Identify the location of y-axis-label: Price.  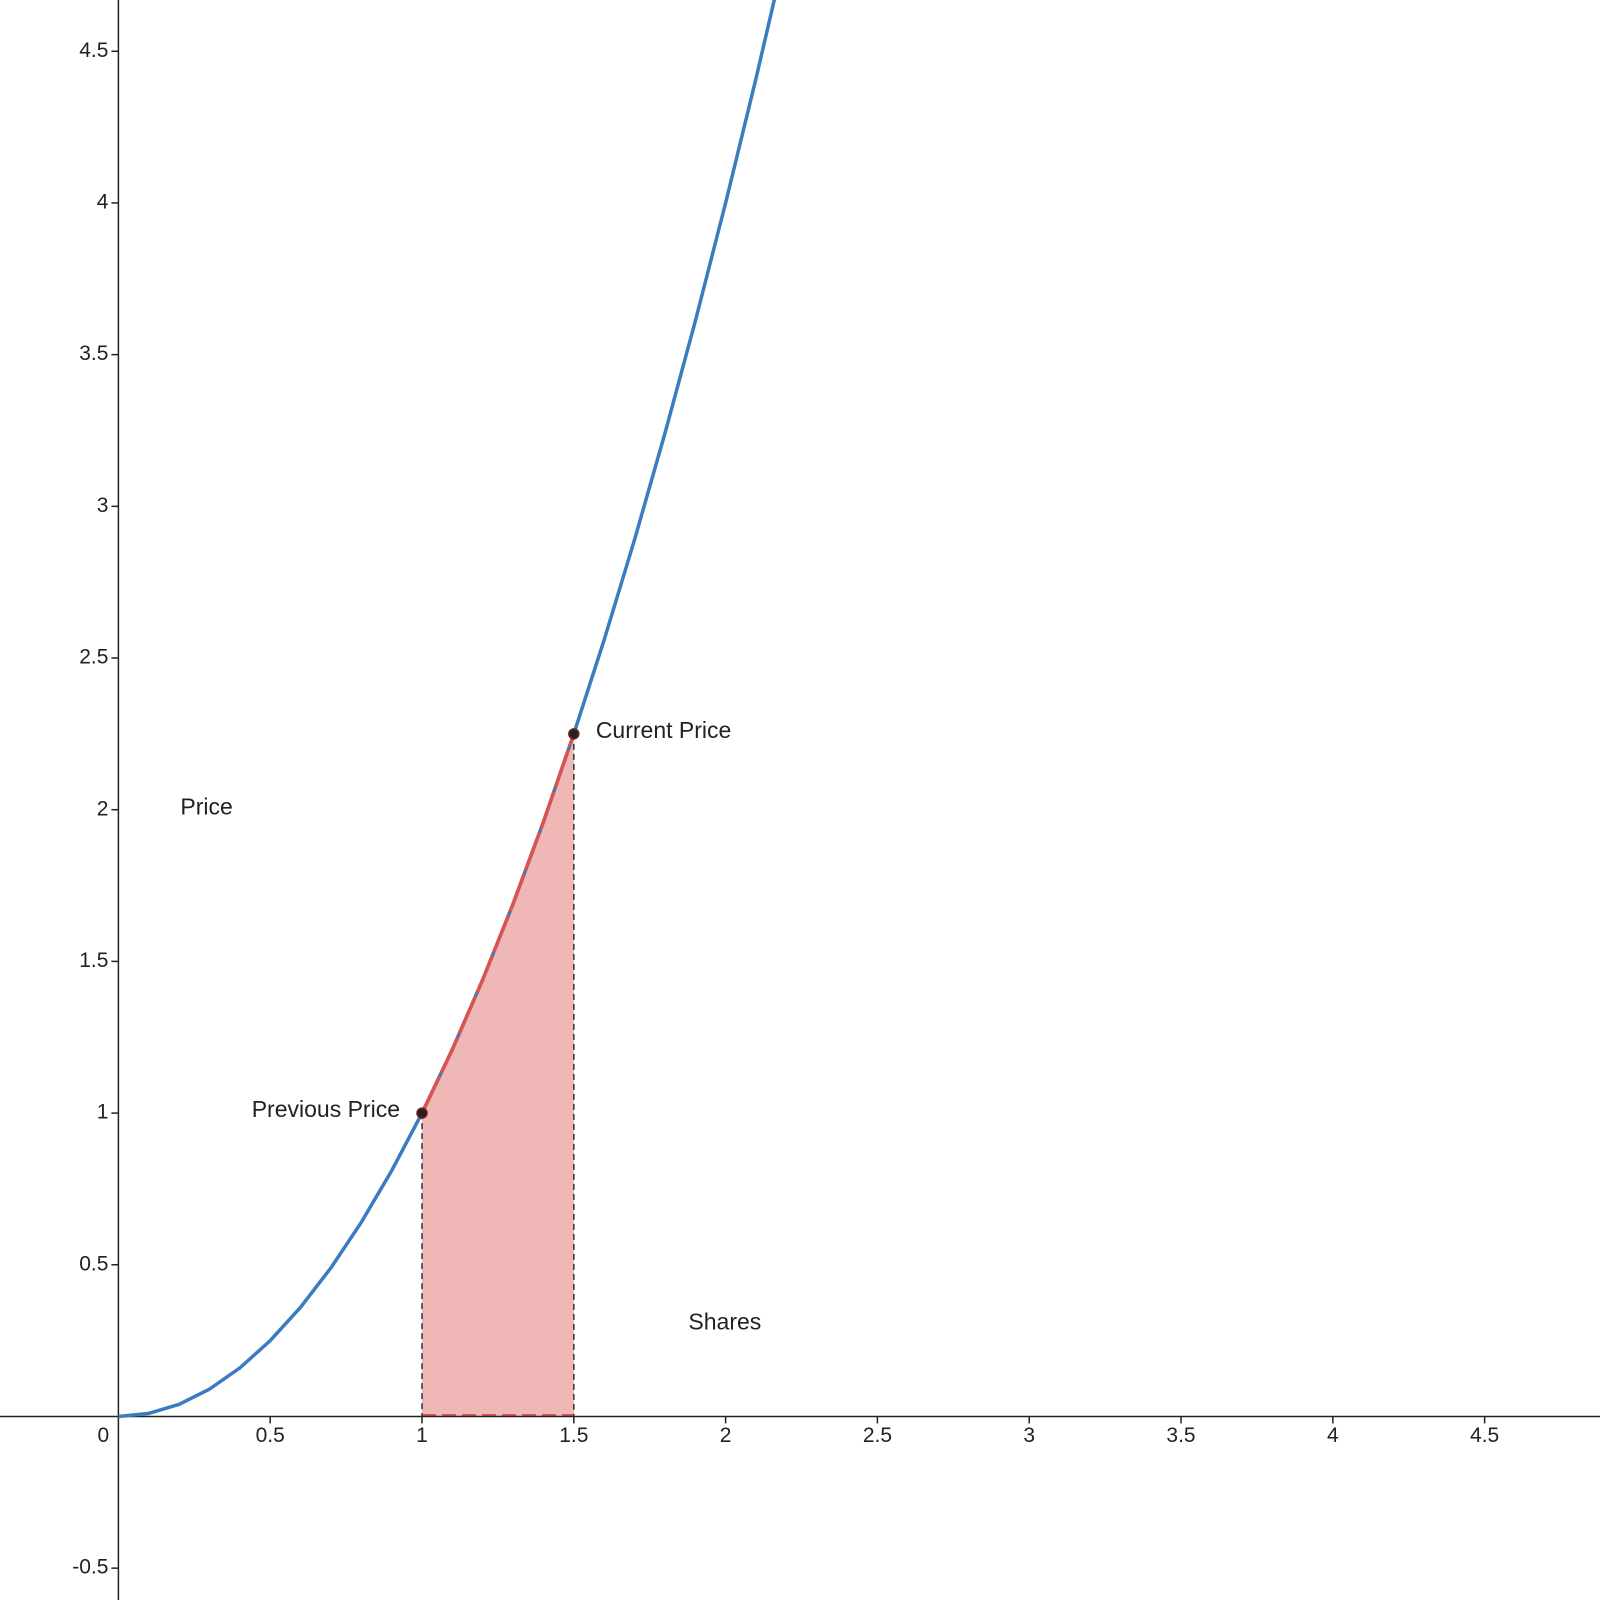
(206, 807).